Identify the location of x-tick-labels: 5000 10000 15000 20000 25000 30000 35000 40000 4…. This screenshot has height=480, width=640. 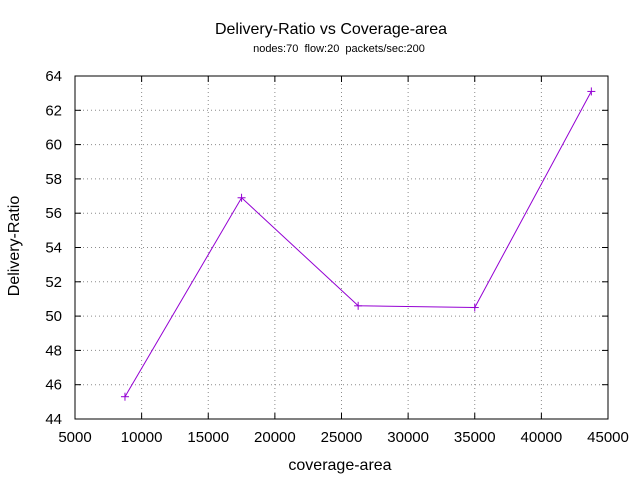
(343, 437).